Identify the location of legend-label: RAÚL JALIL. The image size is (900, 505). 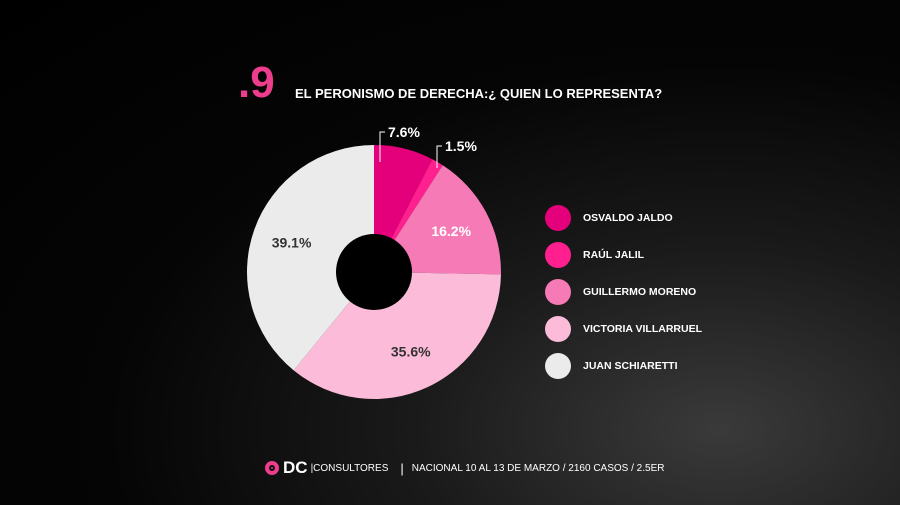
(614, 254).